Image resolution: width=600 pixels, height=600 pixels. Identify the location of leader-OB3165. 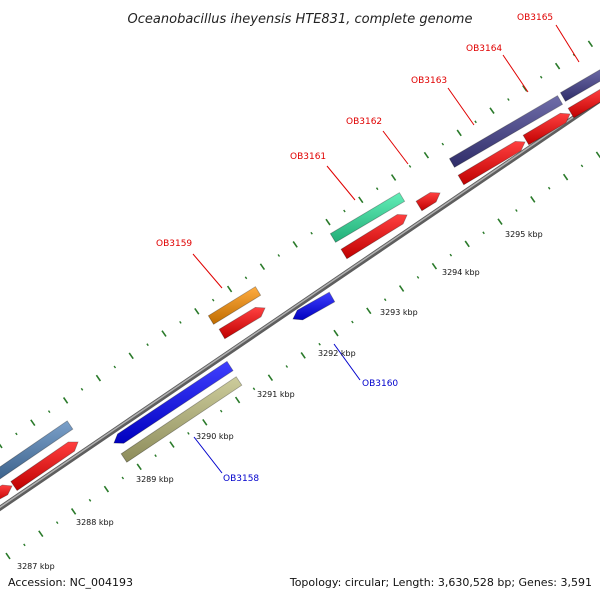
(567, 43).